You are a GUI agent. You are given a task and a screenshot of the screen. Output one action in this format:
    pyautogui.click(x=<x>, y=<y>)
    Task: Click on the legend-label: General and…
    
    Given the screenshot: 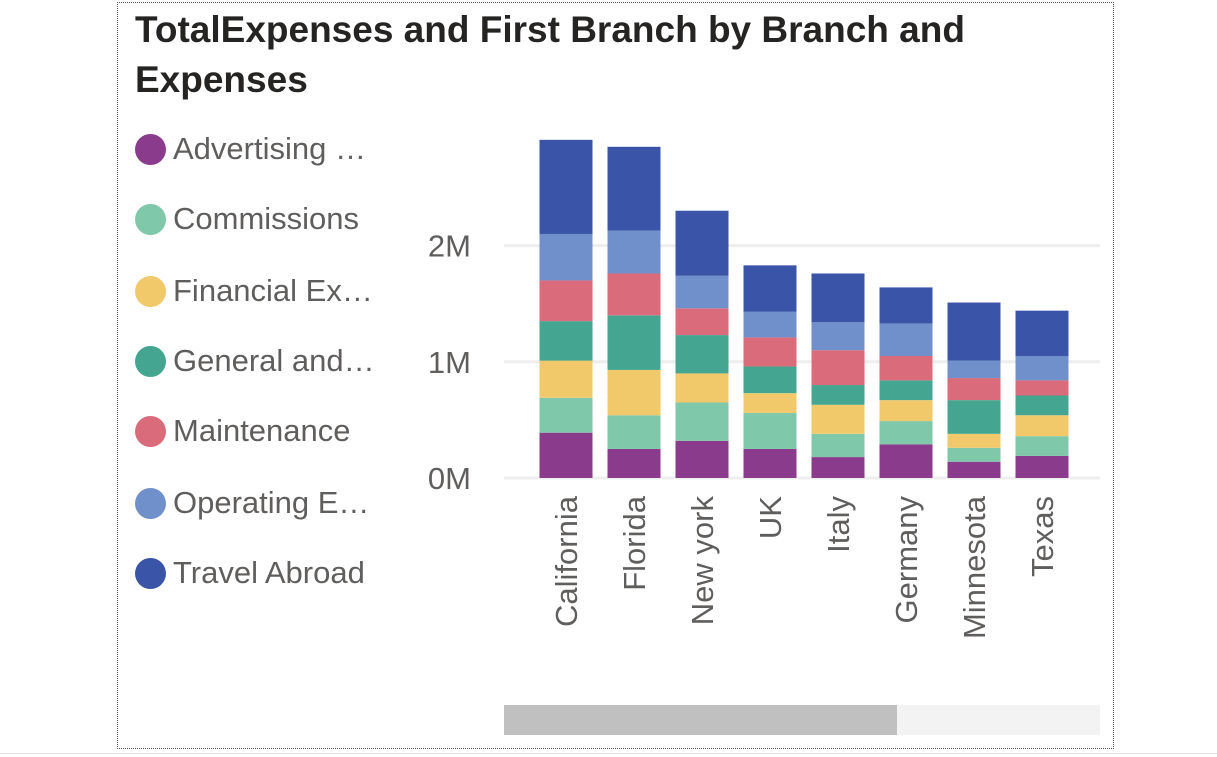 What is the action you would take?
    pyautogui.click(x=274, y=360)
    